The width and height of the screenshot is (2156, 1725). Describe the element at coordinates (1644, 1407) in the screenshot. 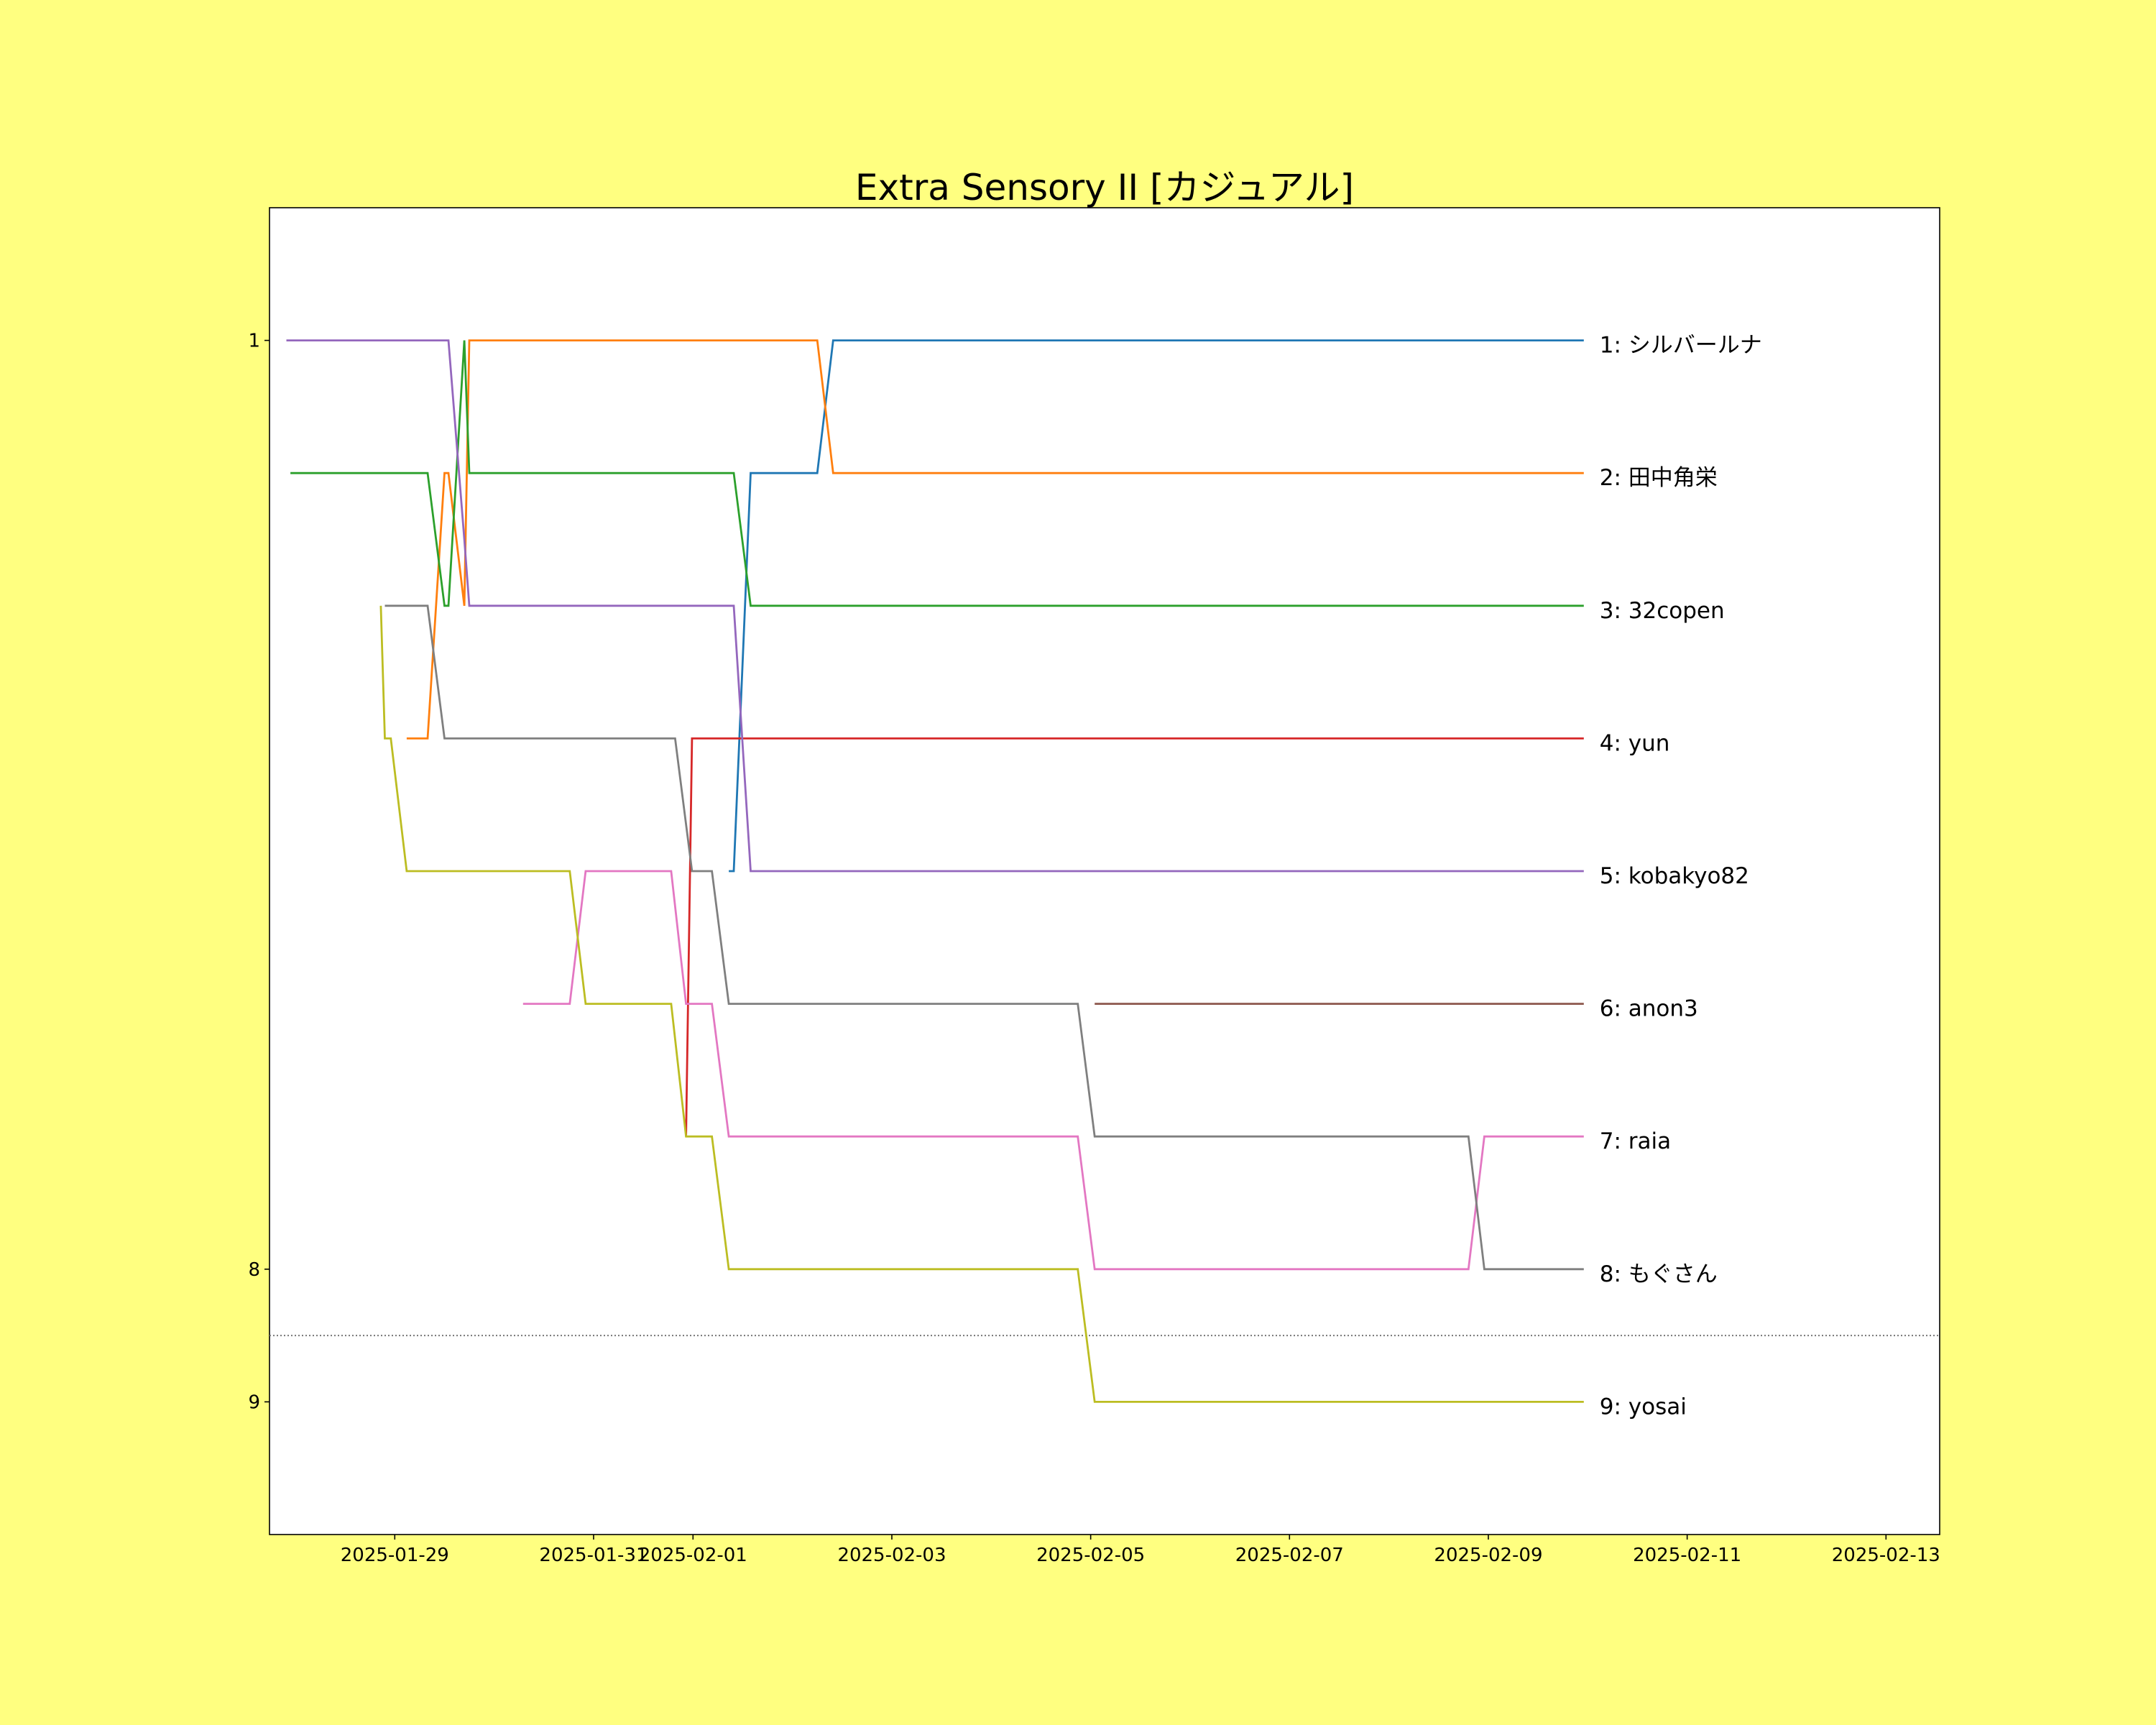

I see `series-end-label: 9: yosai` at that location.